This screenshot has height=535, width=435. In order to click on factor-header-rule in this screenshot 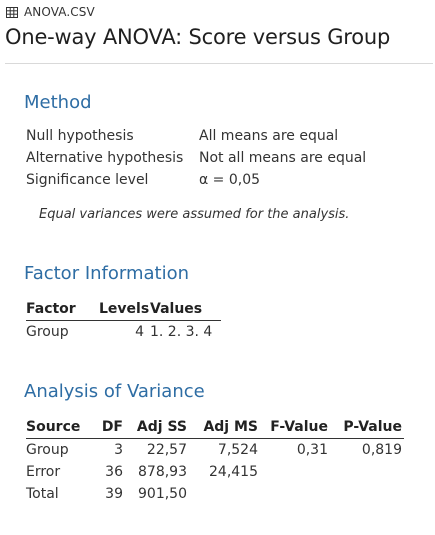, I will do `click(123, 320)`.